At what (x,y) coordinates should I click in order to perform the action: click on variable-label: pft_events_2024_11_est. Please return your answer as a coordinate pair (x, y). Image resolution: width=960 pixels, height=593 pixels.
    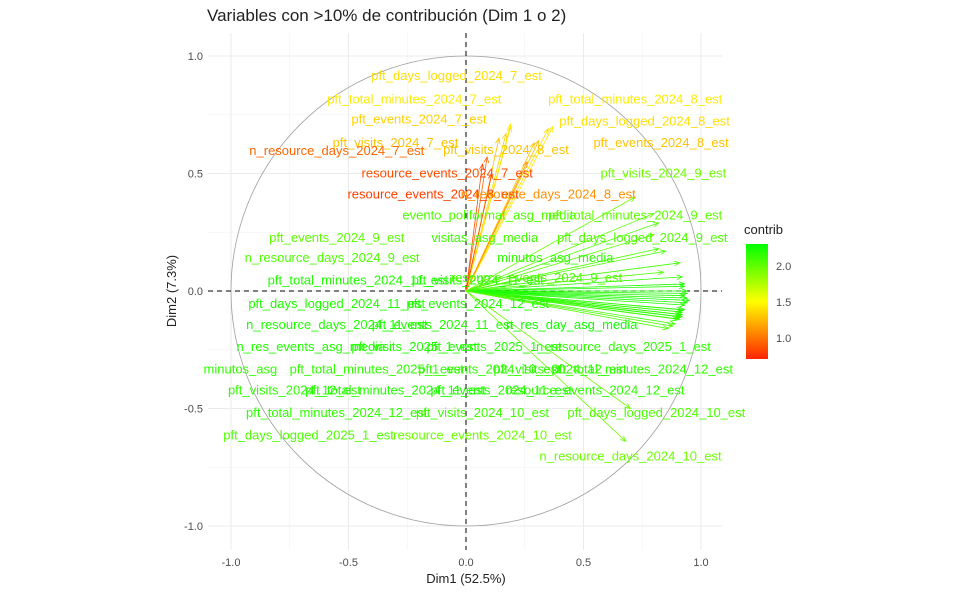
    Looking at the image, I should click on (443, 324).